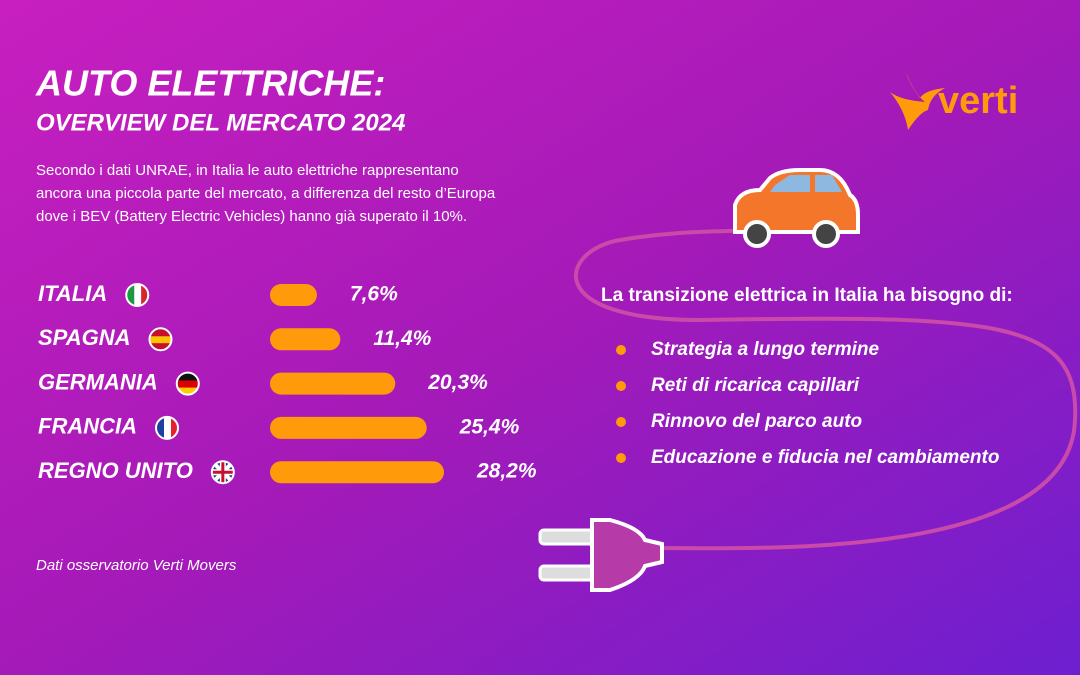 The height and width of the screenshot is (675, 1080). What do you see at coordinates (374, 294) in the screenshot?
I see `value-label: 7,6%` at bounding box center [374, 294].